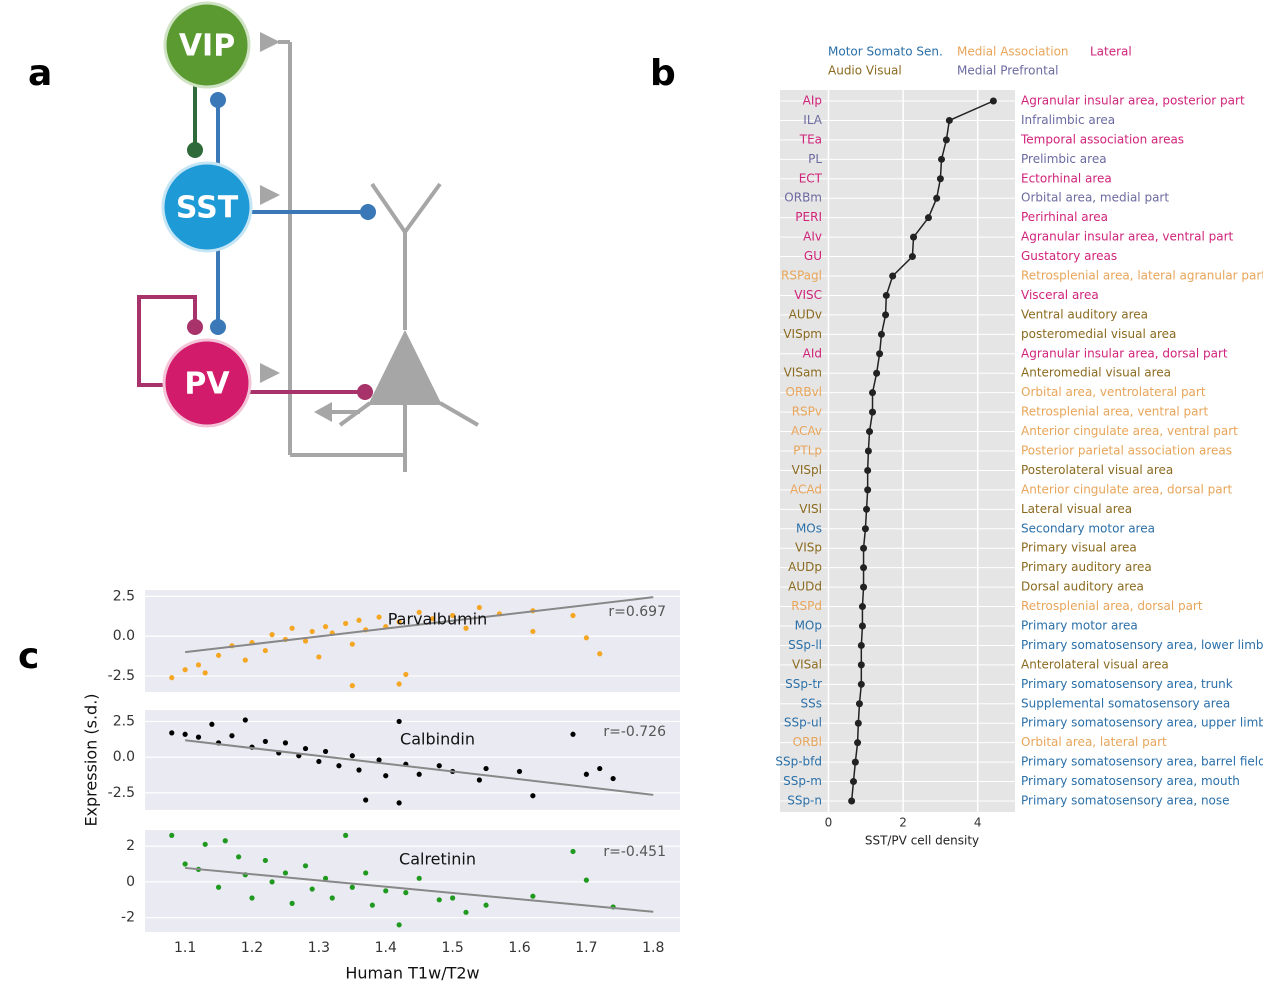  Describe the element at coordinates (885, 52) in the screenshot. I see `legend-entry: Motor Somato Sen.` at that location.